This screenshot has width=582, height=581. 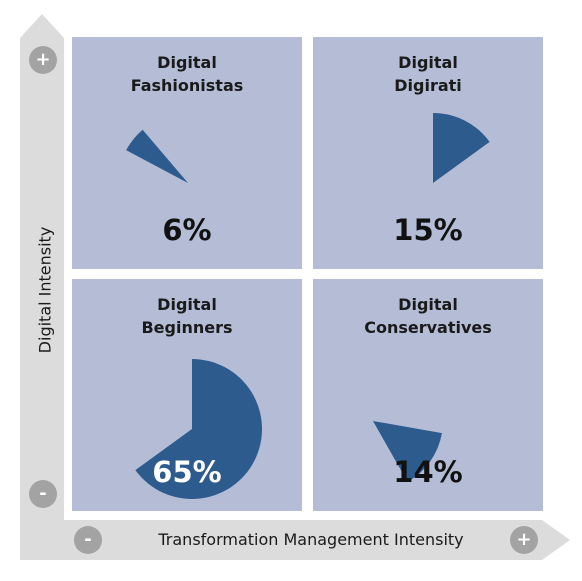 What do you see at coordinates (187, 230) in the screenshot?
I see `quadrant-percentage: 6%` at bounding box center [187, 230].